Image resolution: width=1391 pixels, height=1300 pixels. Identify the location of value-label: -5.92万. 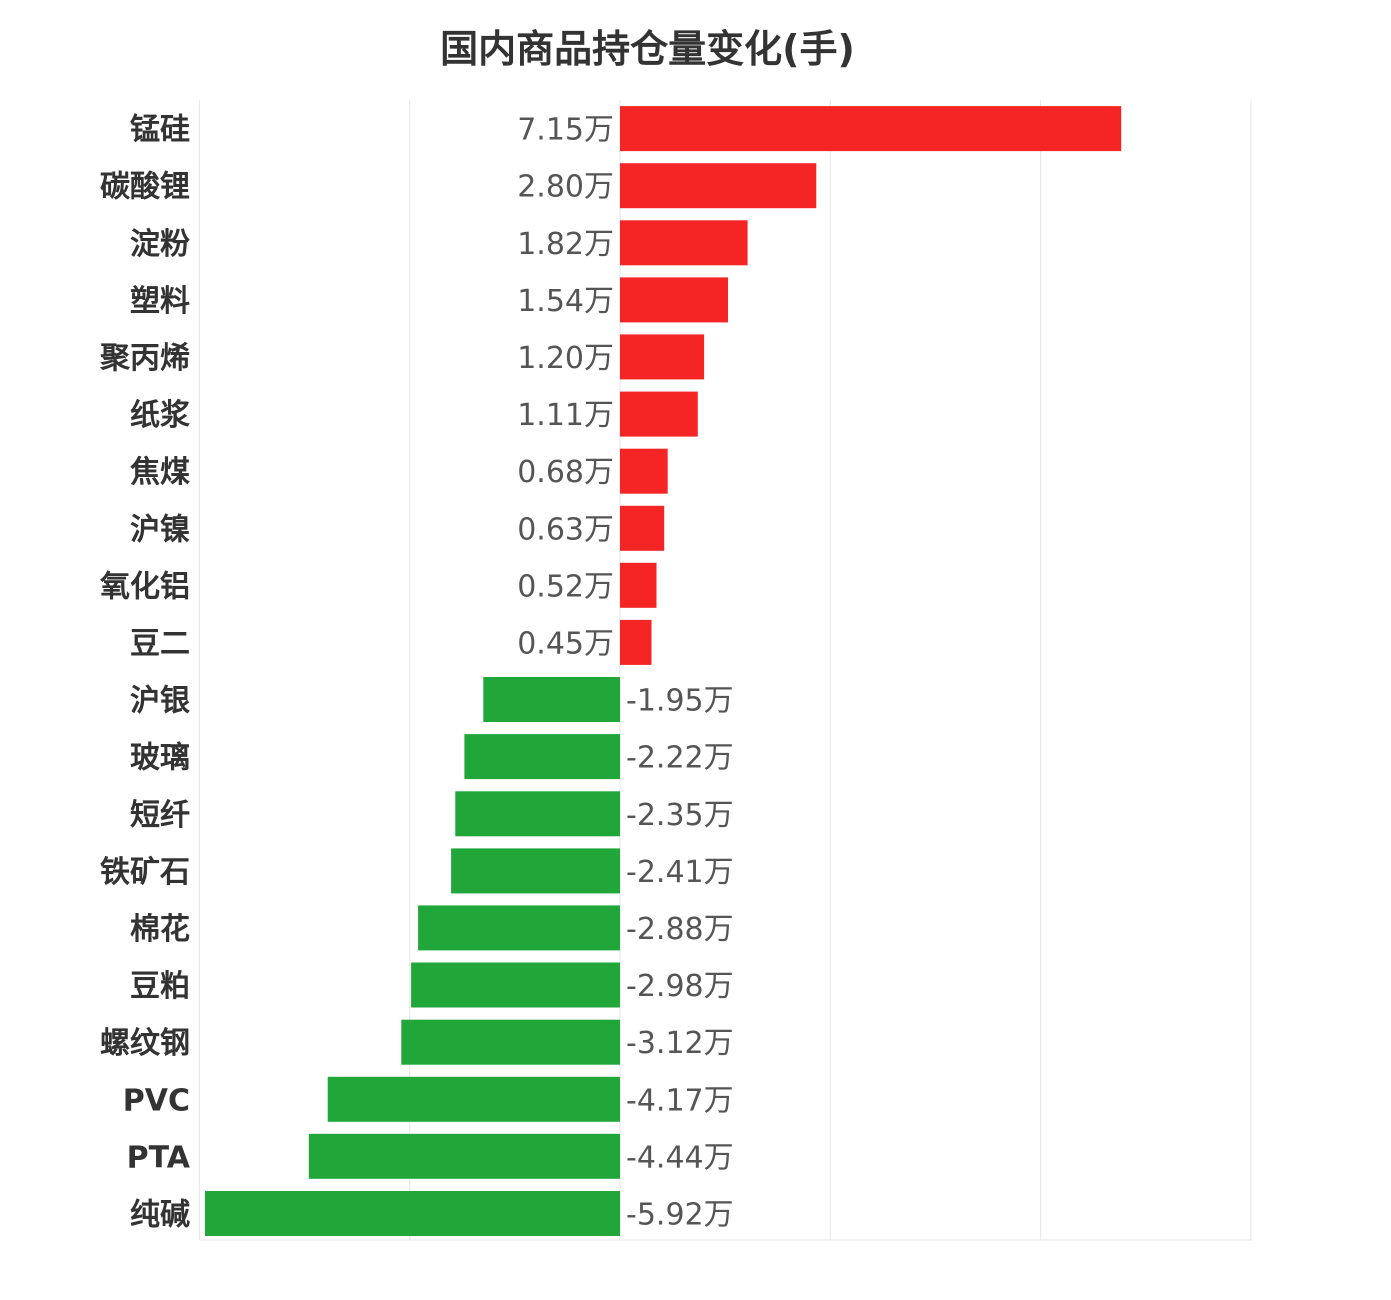
(680, 1214).